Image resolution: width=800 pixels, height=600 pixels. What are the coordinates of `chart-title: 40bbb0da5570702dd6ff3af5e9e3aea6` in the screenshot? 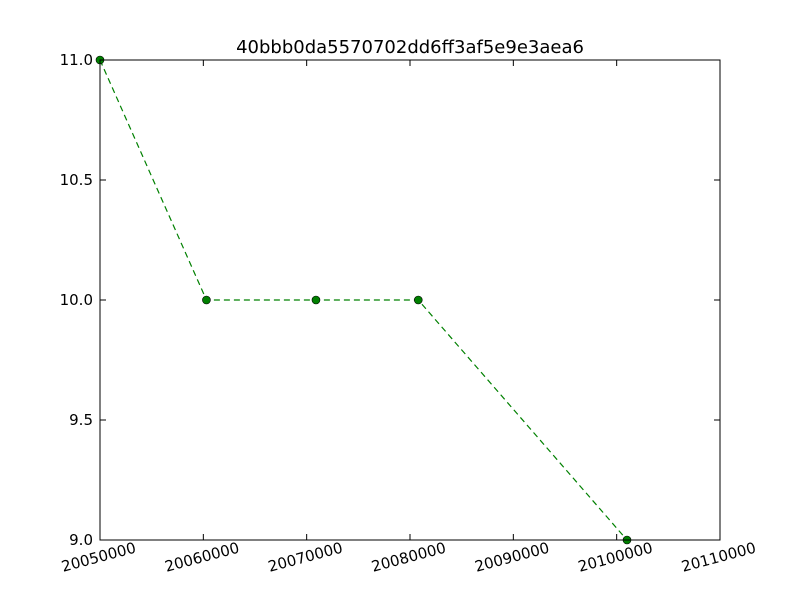 It's located at (410, 47).